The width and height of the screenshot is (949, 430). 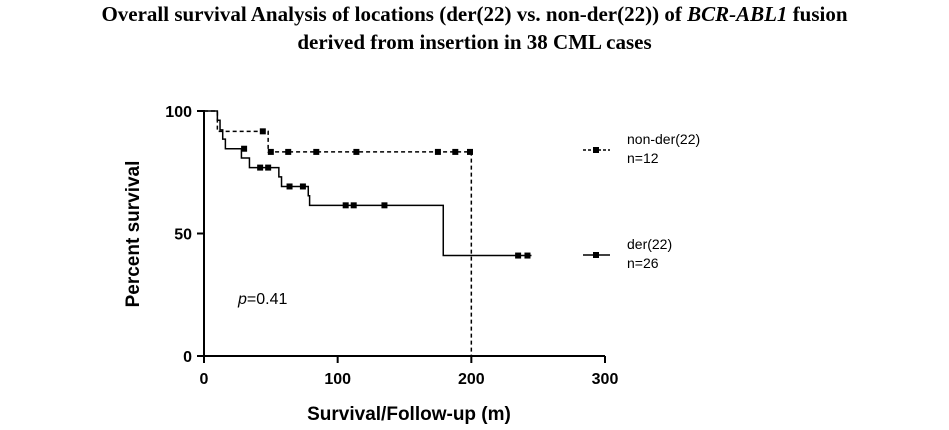 I want to click on y-axis-title: Percent survival, so click(x=133, y=234).